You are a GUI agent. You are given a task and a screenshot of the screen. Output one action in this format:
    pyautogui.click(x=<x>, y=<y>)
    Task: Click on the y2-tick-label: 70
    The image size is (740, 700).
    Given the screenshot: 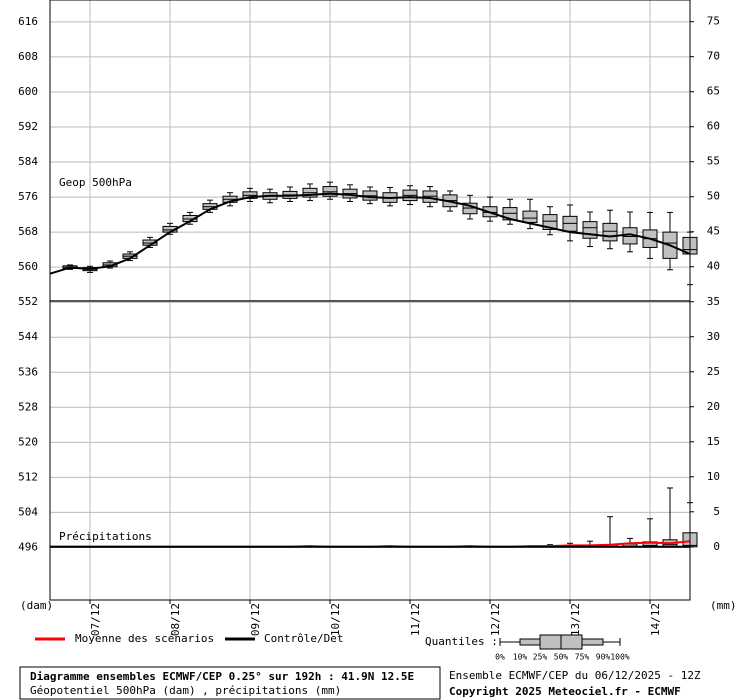 What is the action you would take?
    pyautogui.click(x=713, y=56)
    